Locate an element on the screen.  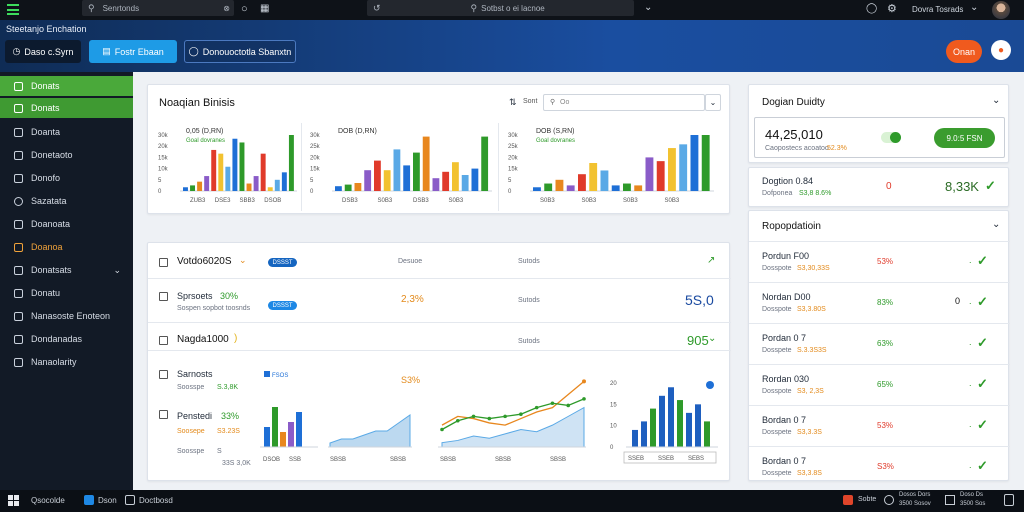
report-row: Pordan 0 7 Dosspete S.3.3S3S 63%. ✓ is located at coordinates (879, 343).